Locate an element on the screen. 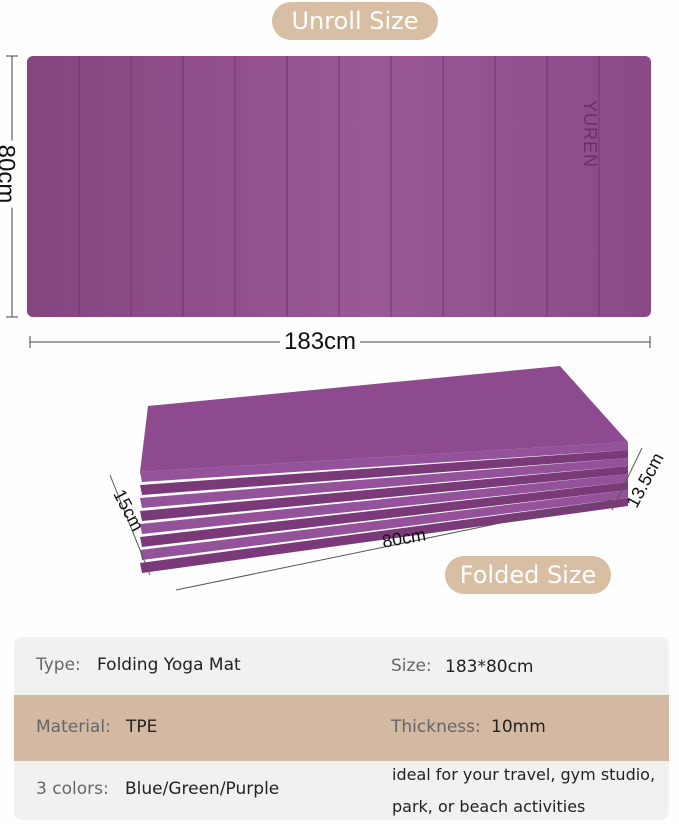 The image size is (679, 824). spec-label: Type: is located at coordinates (58, 665).